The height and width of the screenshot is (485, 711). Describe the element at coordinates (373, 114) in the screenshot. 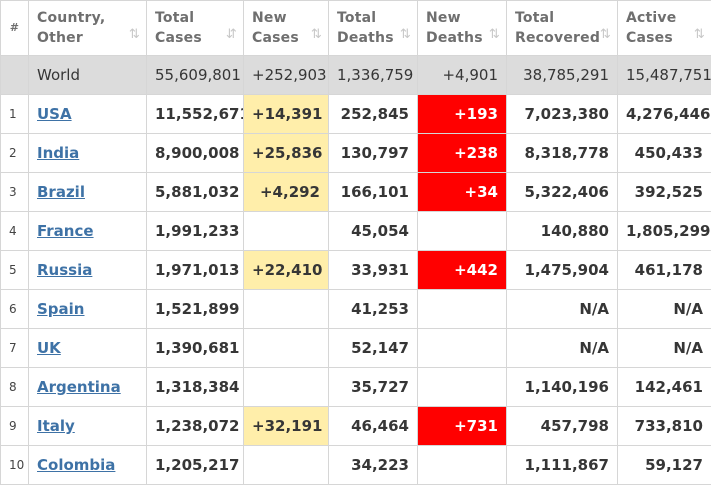

I see `total-deaths-cell: 252,845` at that location.